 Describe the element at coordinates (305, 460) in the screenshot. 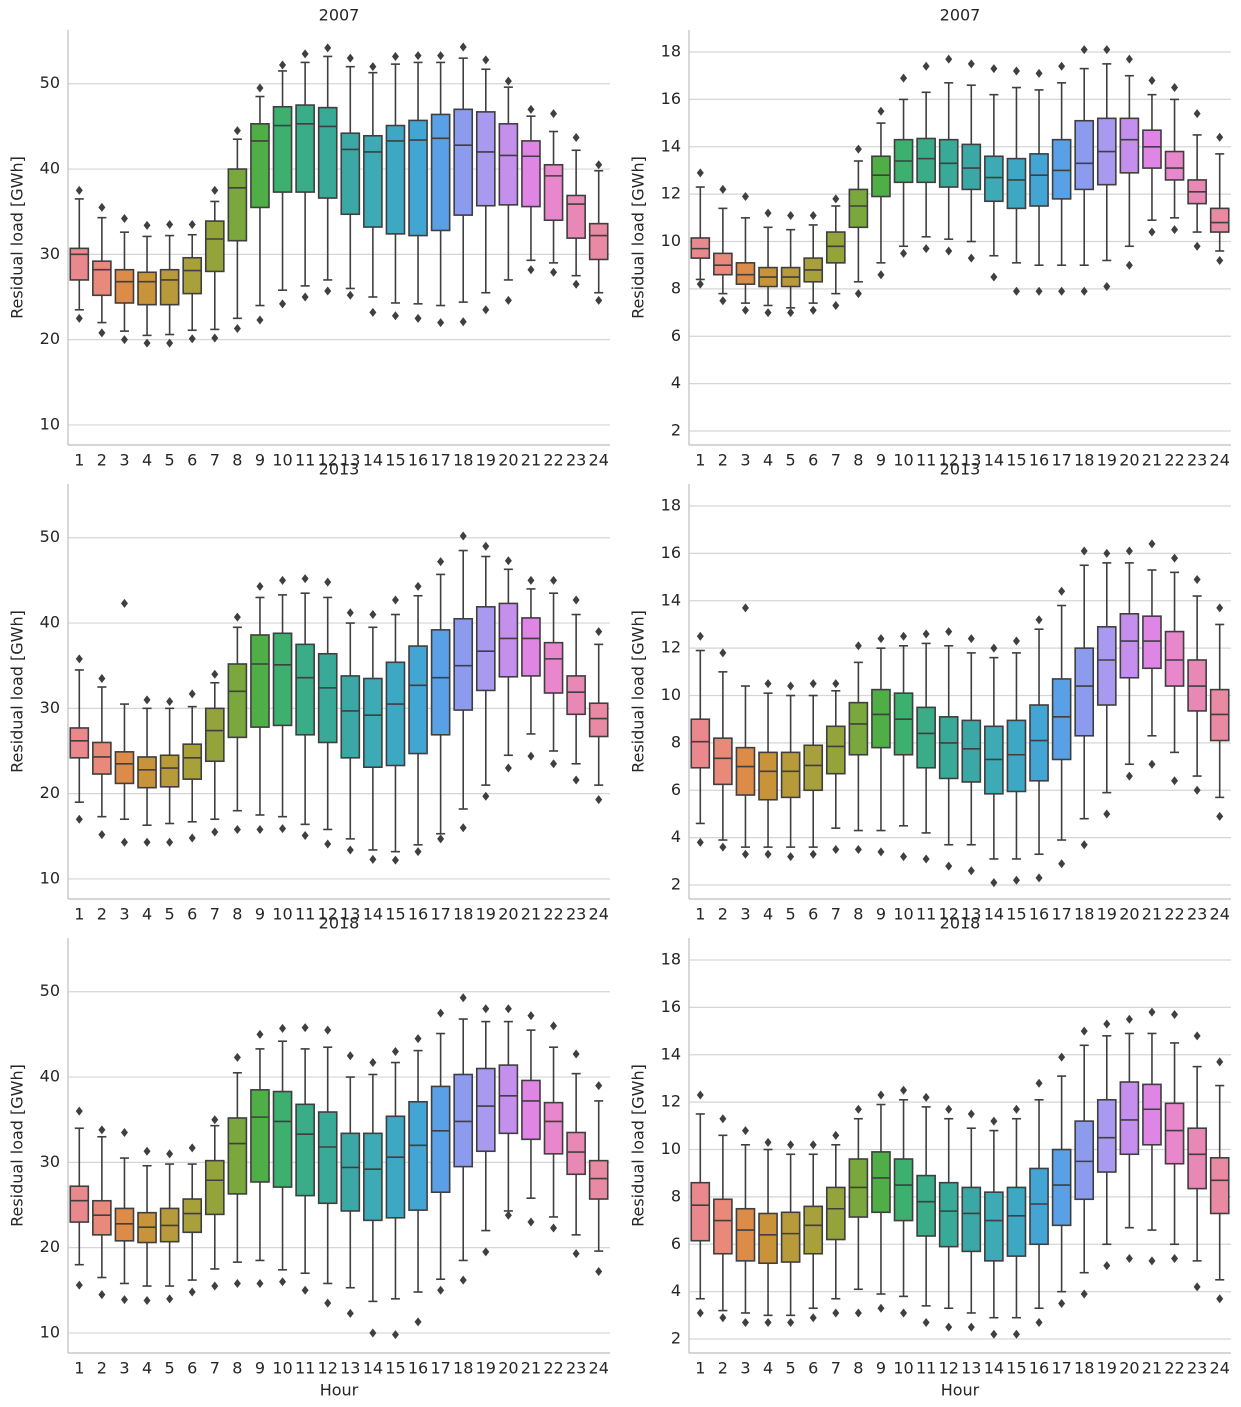

I see `x-tick-label: 11` at that location.